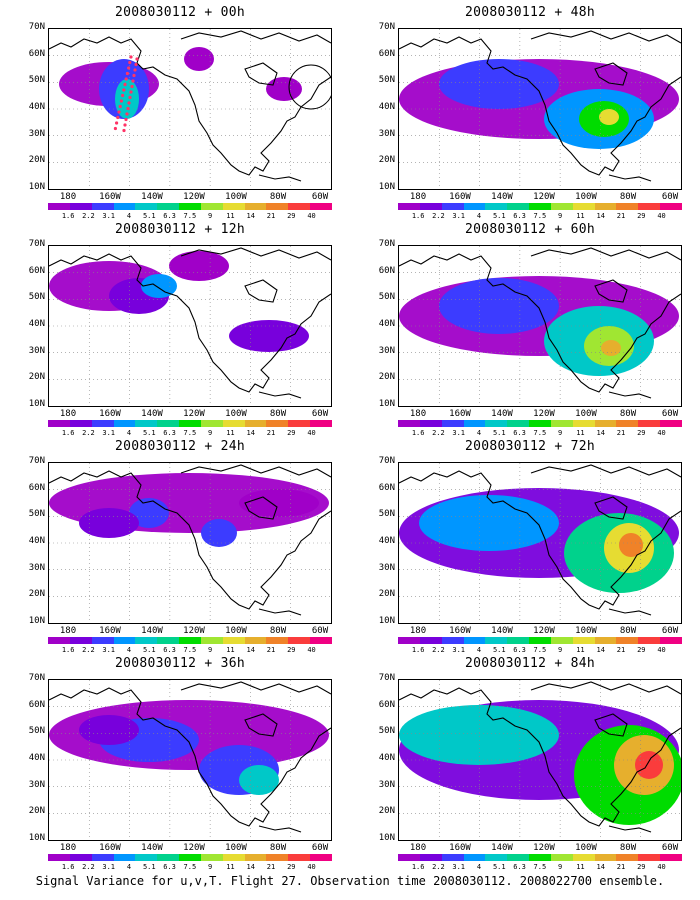  What do you see at coordinates (68, 631) in the screenshot?
I see `x-tick-label: 180` at bounding box center [68, 631].